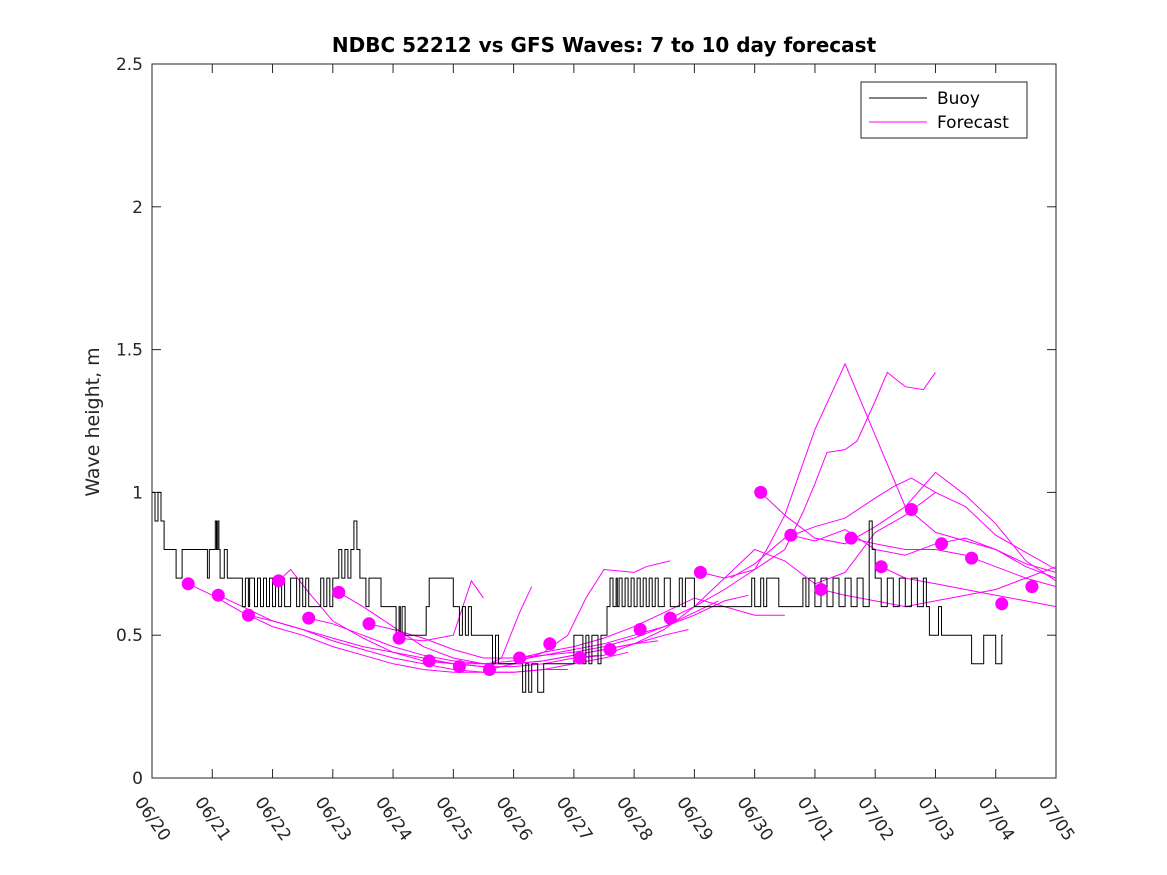 The height and width of the screenshot is (875, 1167). I want to click on y-tick-label: 0.5, so click(129, 636).